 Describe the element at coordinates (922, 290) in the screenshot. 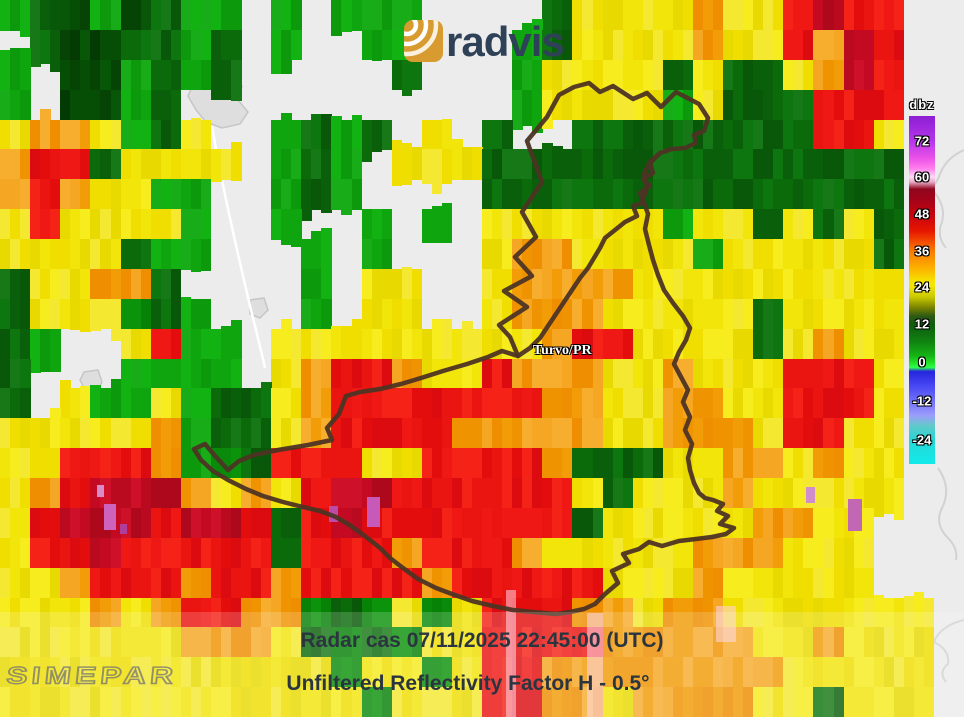

I see `colorbar-gradient: 72 60 48 36 24 12 0 -12 -24` at that location.